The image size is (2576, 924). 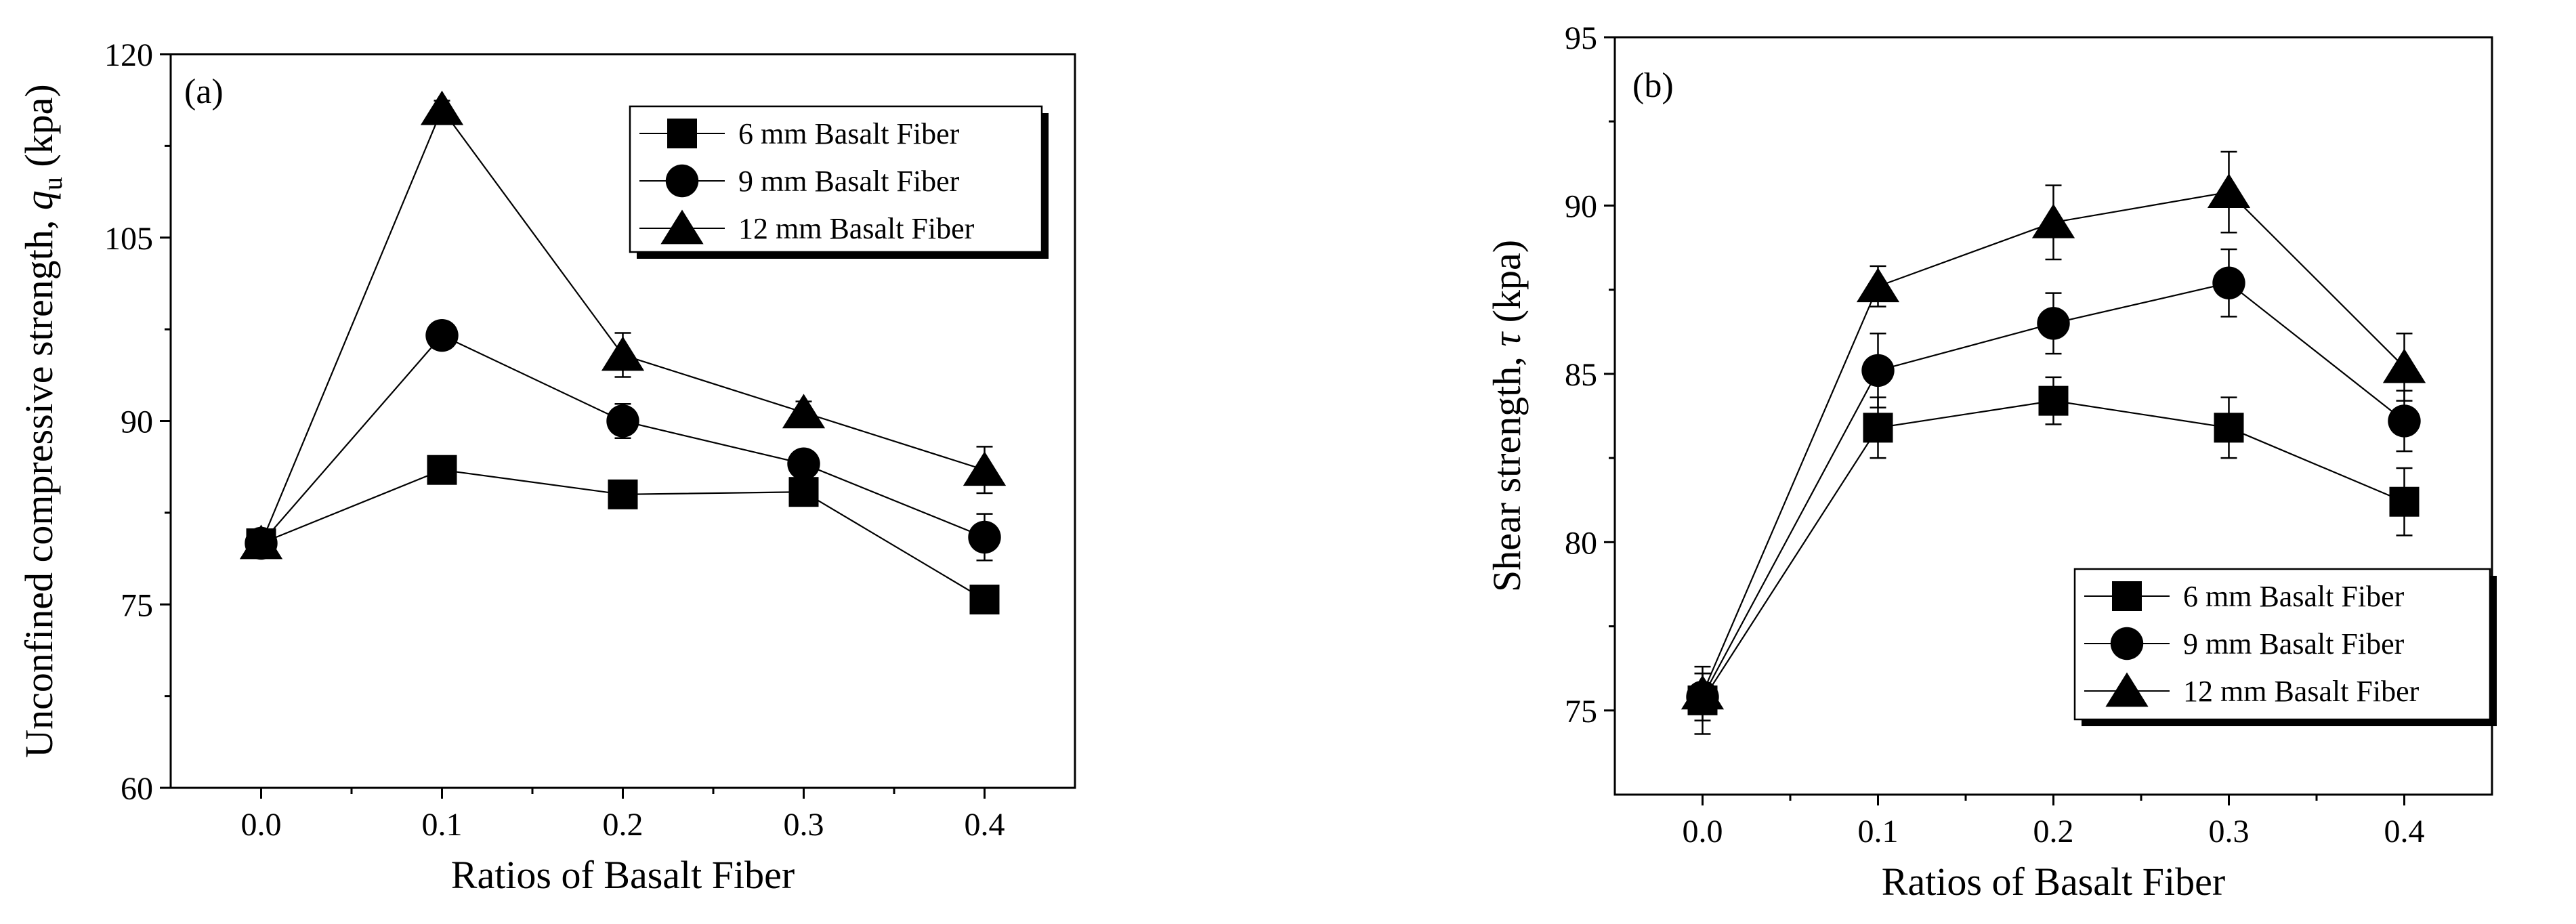 I want to click on y-axis-title-prefix: Unconfined compressive strength,, so click(x=39, y=484).